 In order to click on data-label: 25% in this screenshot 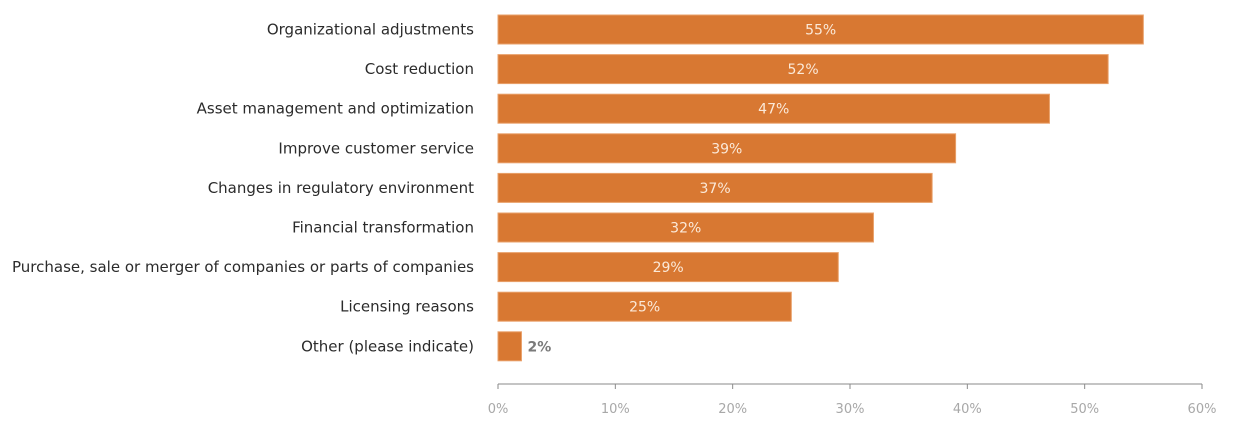, I will do `click(644, 308)`.